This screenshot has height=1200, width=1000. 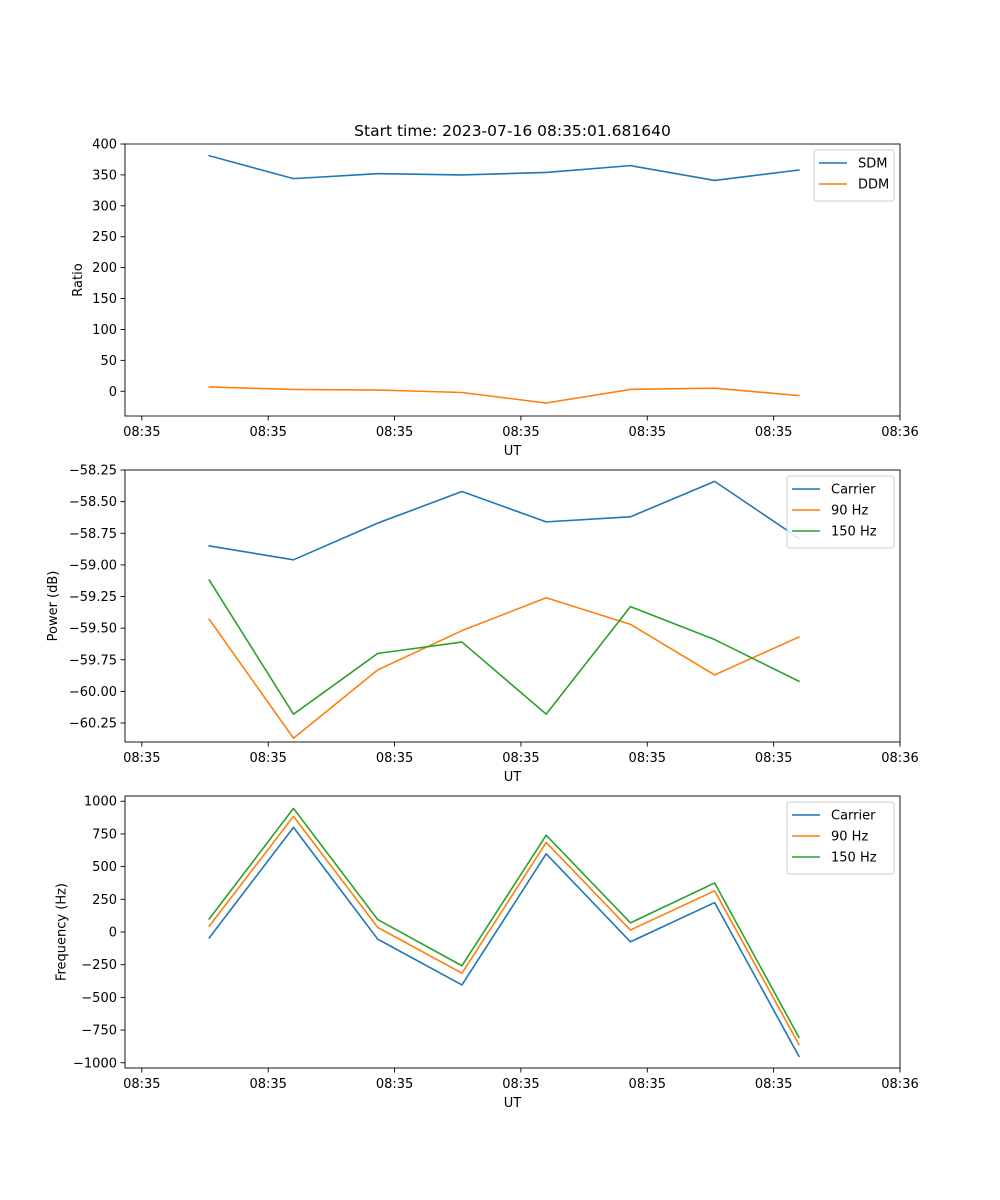 What do you see at coordinates (93, 502) in the screenshot?
I see `y-tick-label: −58.50` at bounding box center [93, 502].